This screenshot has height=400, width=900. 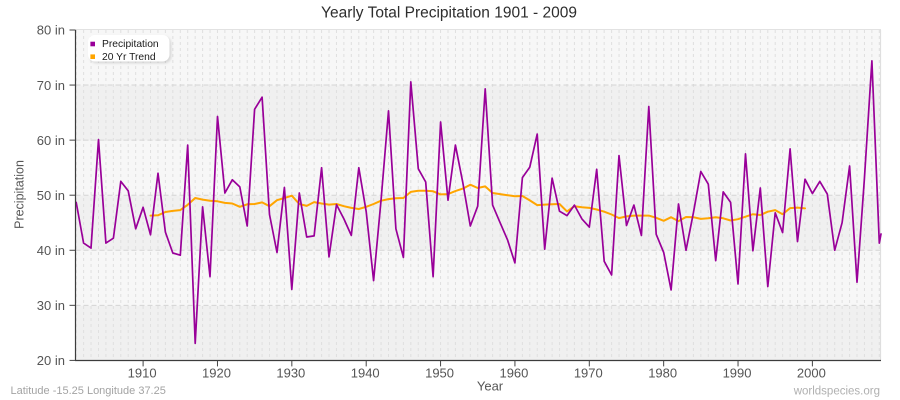 I want to click on svg-text: 1930, so click(x=290, y=372).